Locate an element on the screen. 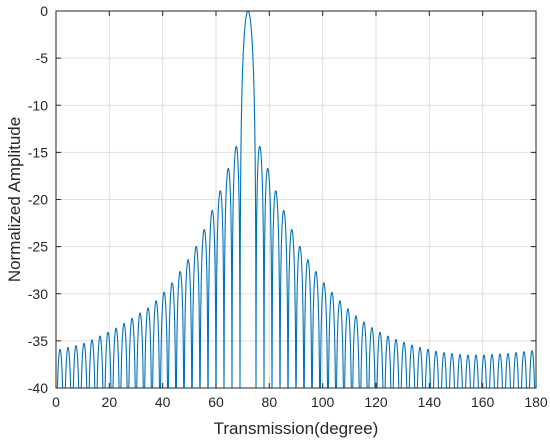  y-tick-label: -5 is located at coordinates (42, 58).